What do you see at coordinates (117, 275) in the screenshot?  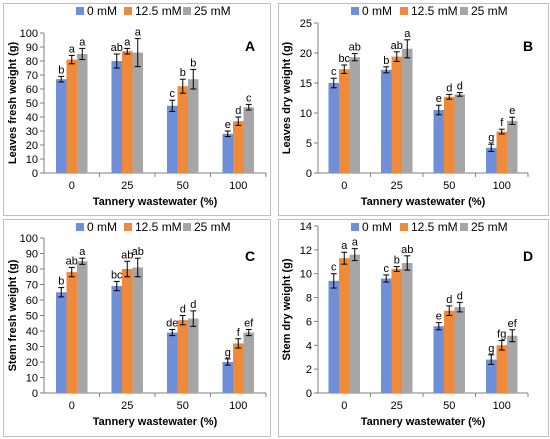 I see `significance-letter: bc` at bounding box center [117, 275].